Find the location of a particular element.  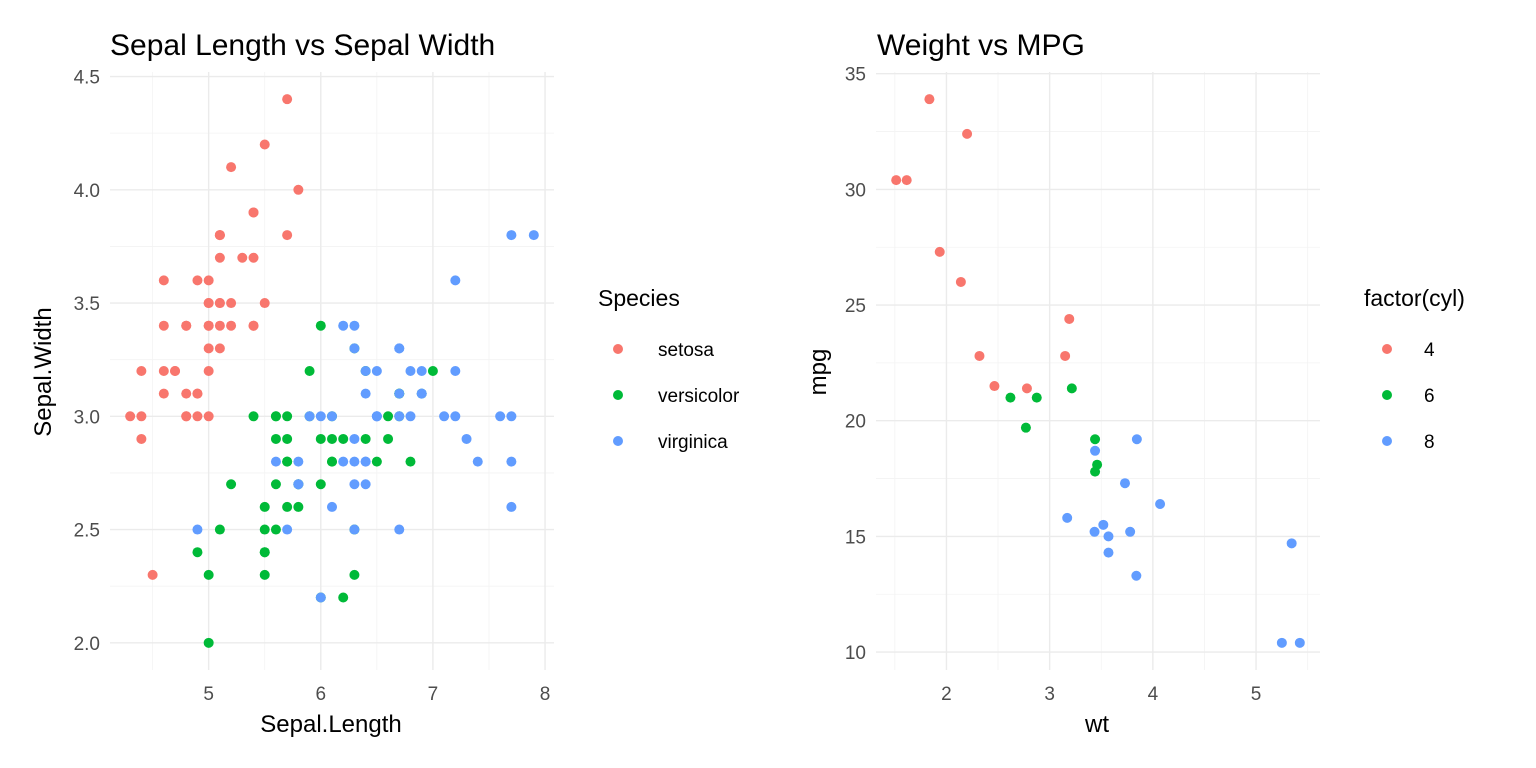

x-tick-label: 5 is located at coordinates (208, 694).